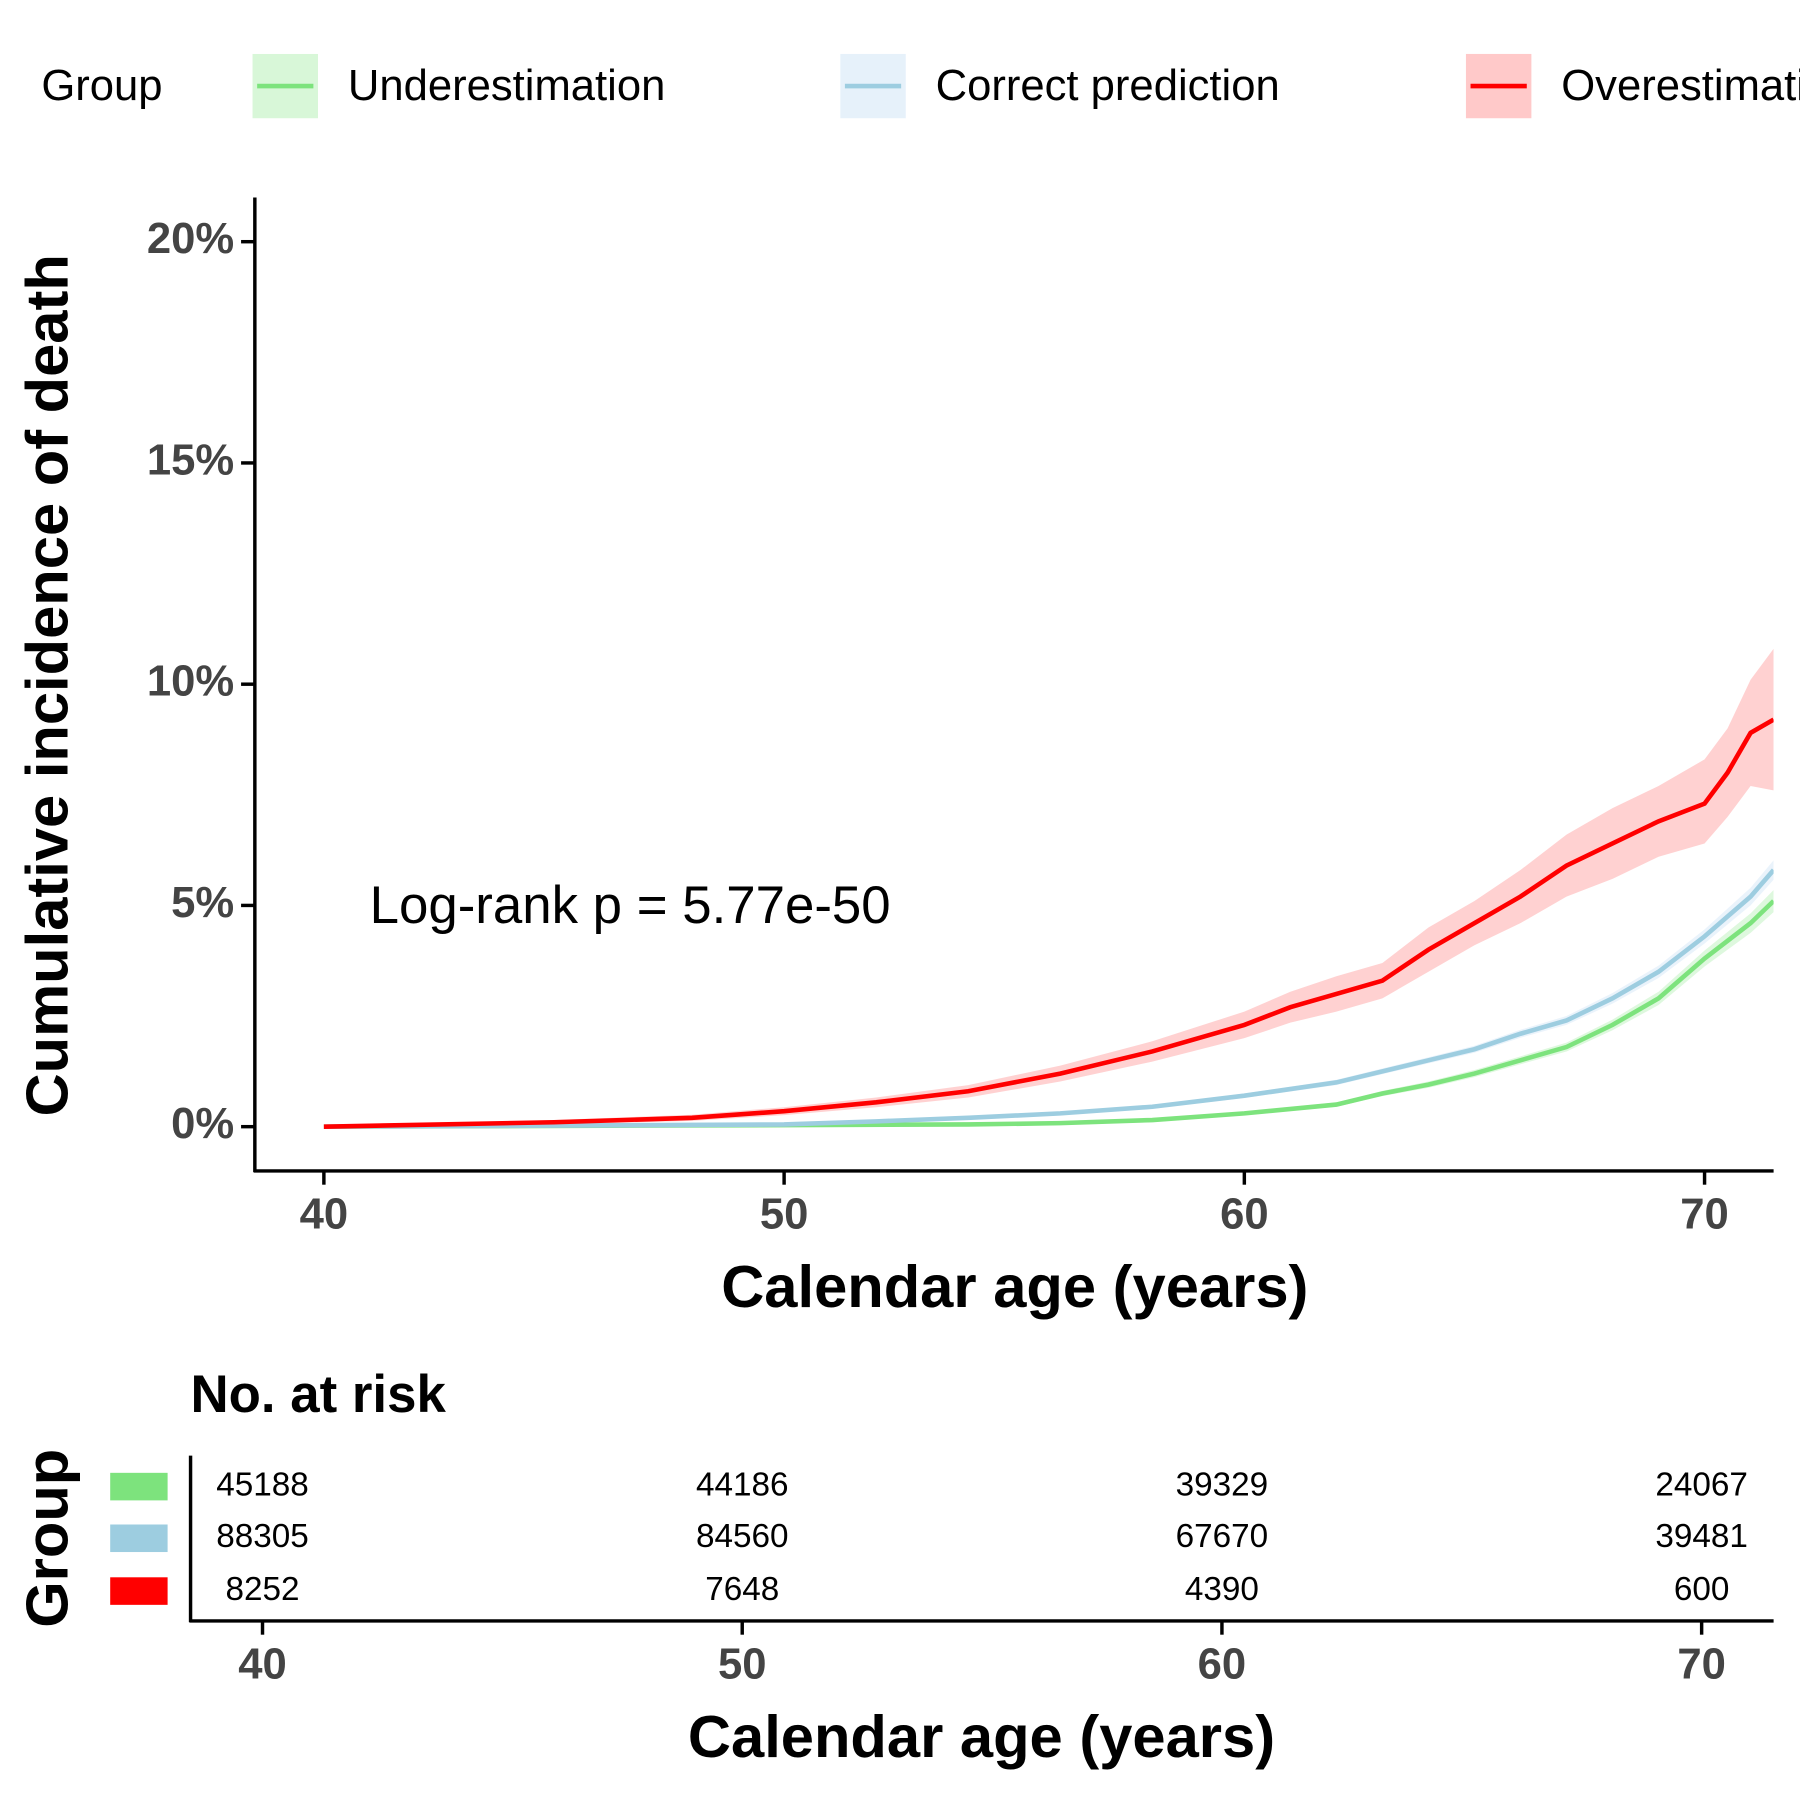 This screenshot has height=1800, width=1800. I want to click on risk-table-y-title: Group, so click(46, 1538).